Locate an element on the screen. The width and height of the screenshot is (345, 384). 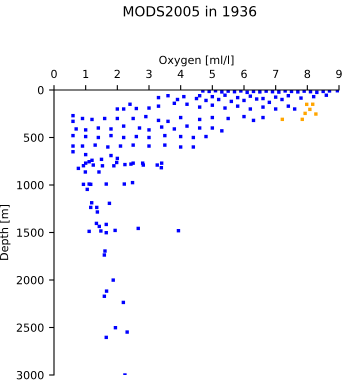
y-tick-label: 3000 is located at coordinates (30, 375).